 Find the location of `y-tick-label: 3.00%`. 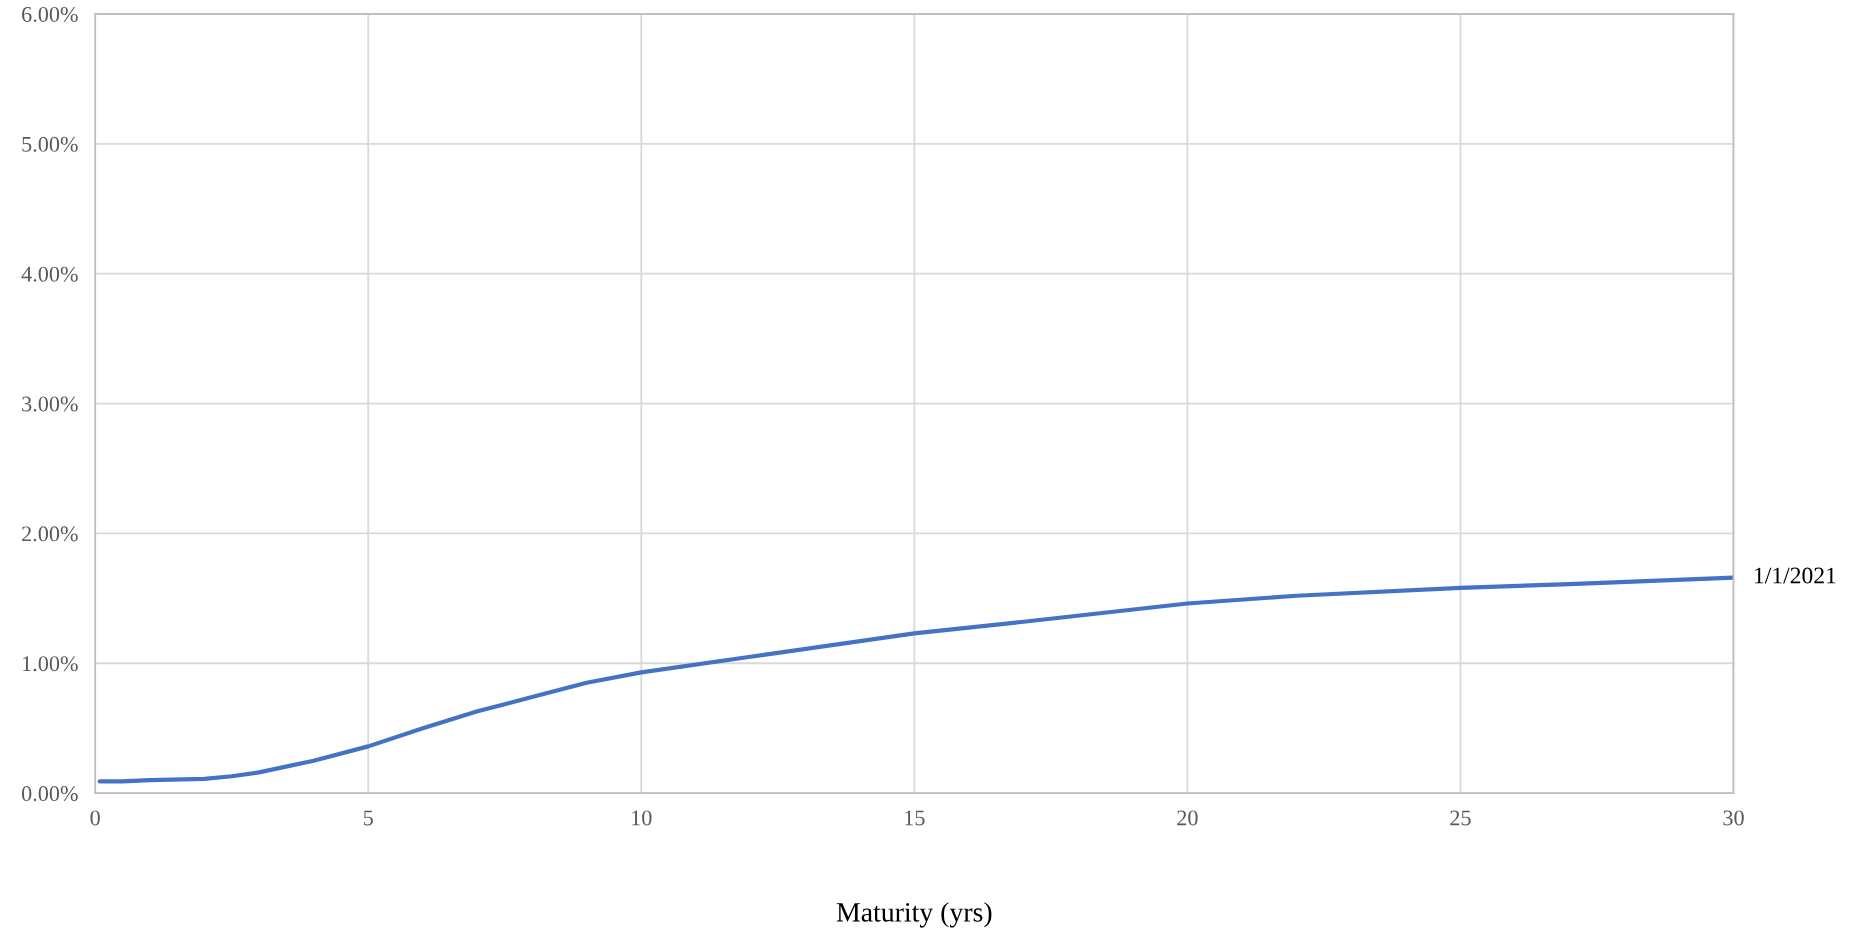

y-tick-label: 3.00% is located at coordinates (50, 404).